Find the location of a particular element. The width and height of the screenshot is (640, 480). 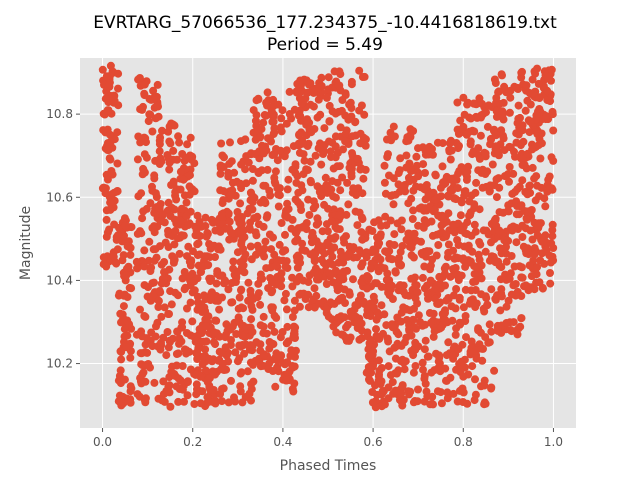

x-tick-label: 0.8 is located at coordinates (463, 442).